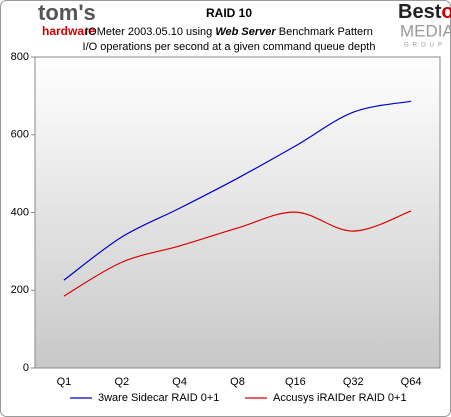  I want to click on x-tick-label: Q64, so click(411, 382).